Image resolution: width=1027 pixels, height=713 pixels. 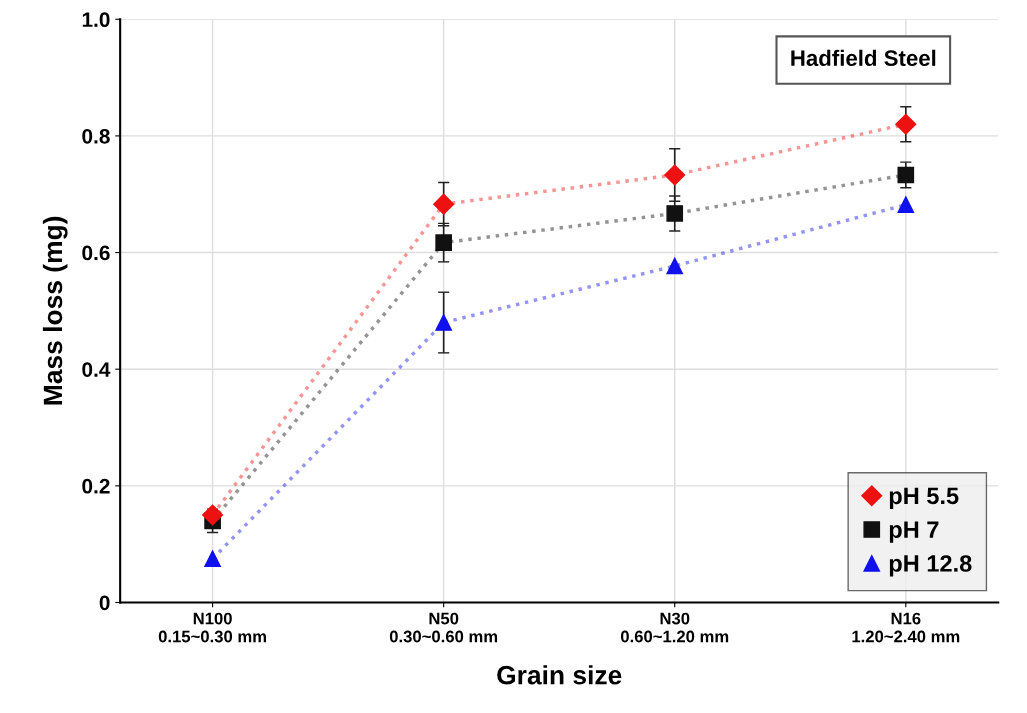 I want to click on legend-label: pH 5.5, so click(x=924, y=498).